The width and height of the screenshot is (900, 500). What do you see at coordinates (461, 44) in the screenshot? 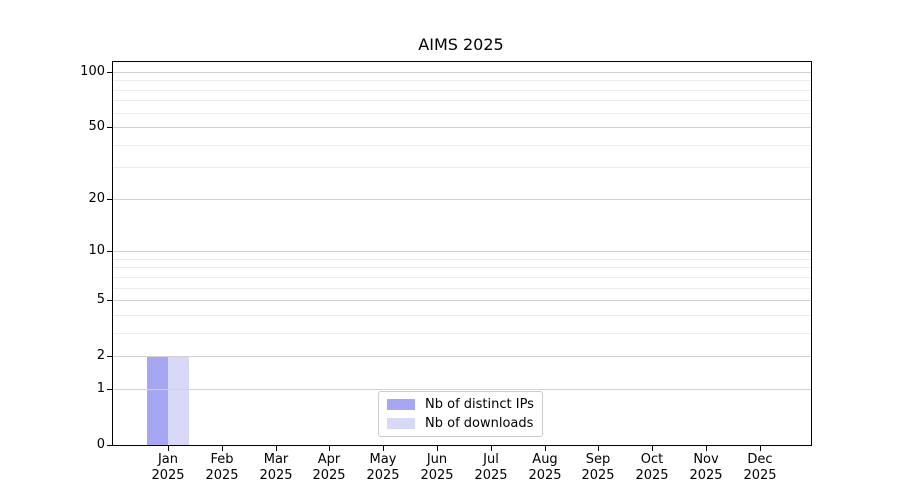
I see `chart-title: AIMS 2025` at bounding box center [461, 44].